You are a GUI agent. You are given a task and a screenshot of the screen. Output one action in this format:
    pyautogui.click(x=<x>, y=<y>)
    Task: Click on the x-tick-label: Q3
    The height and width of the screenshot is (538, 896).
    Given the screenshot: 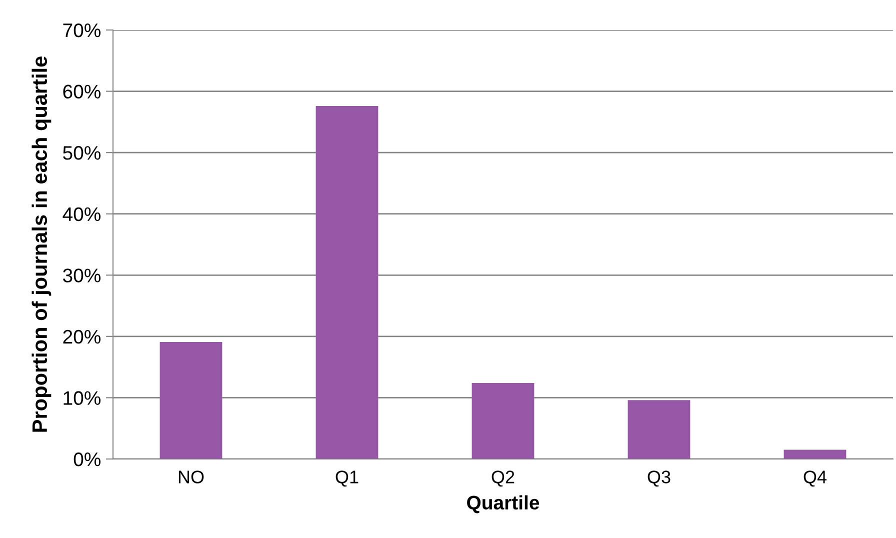 What is the action you would take?
    pyautogui.click(x=659, y=478)
    